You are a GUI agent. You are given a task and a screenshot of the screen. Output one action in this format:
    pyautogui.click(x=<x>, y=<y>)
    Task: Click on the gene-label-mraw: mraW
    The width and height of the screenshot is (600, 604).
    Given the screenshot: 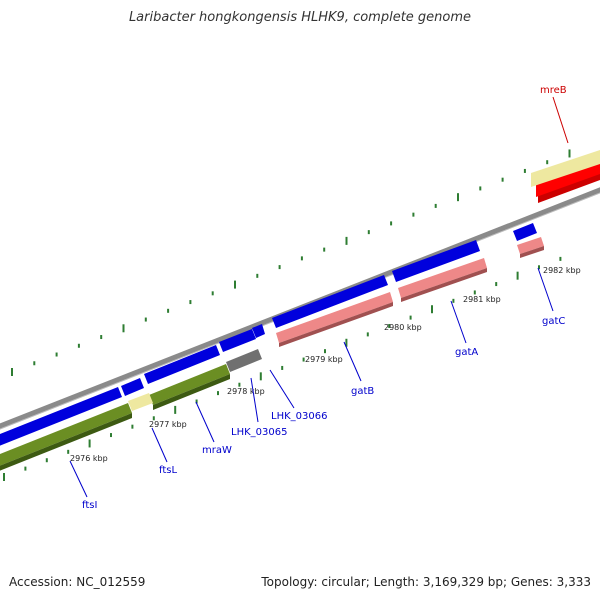 What is the action you would take?
    pyautogui.click(x=217, y=450)
    